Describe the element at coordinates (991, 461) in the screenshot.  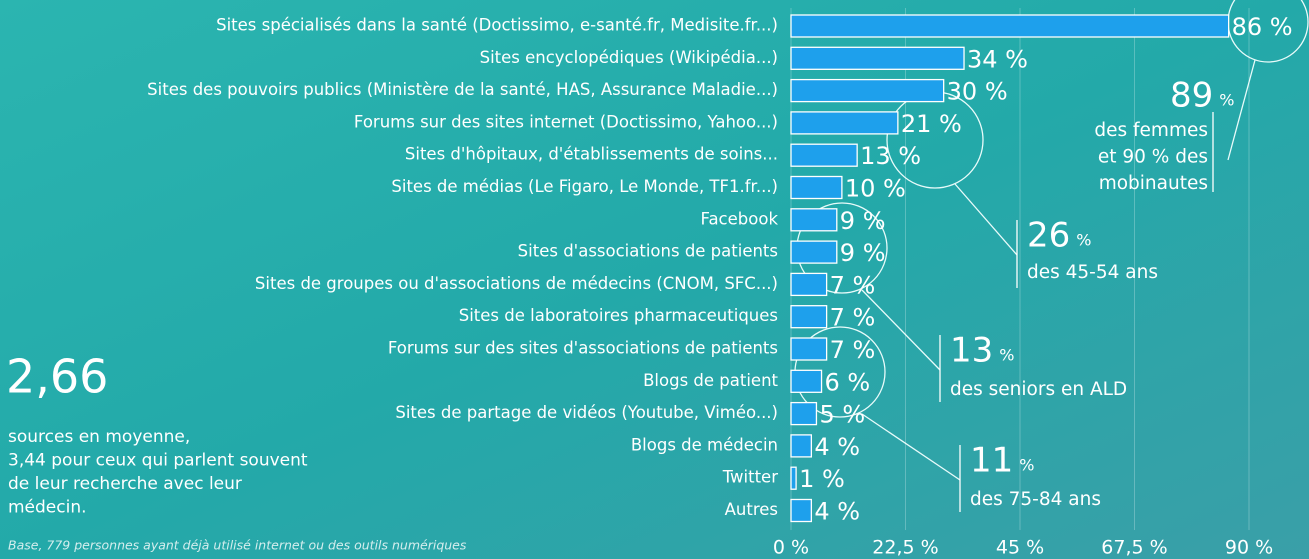
I see `callout-number: 11` at that location.